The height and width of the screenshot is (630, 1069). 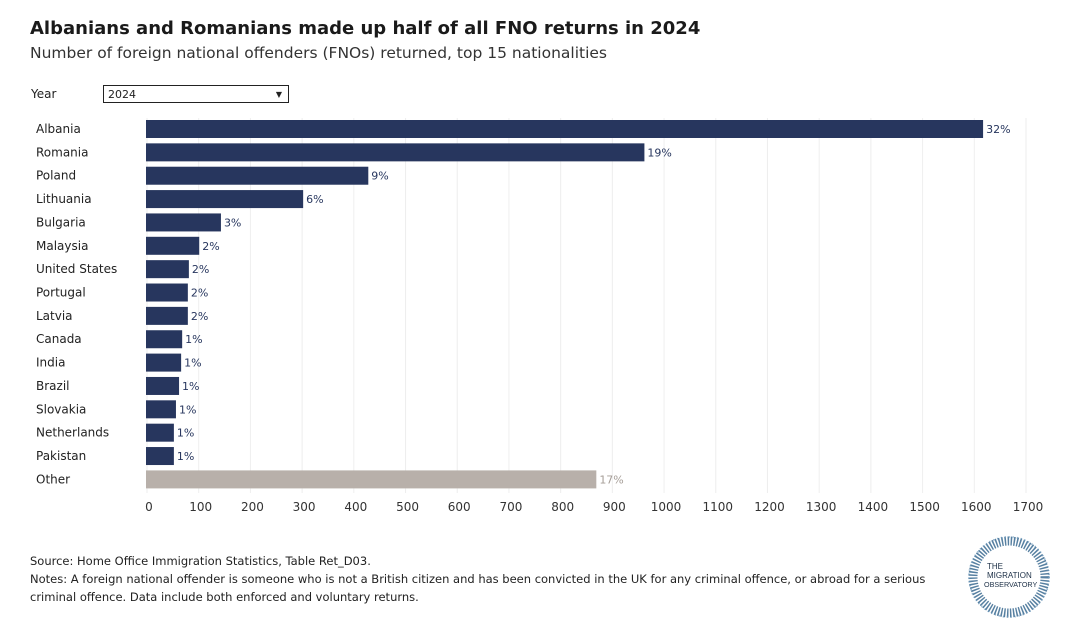 What do you see at coordinates (304, 507) in the screenshot?
I see `x-tick-label: 300` at bounding box center [304, 507].